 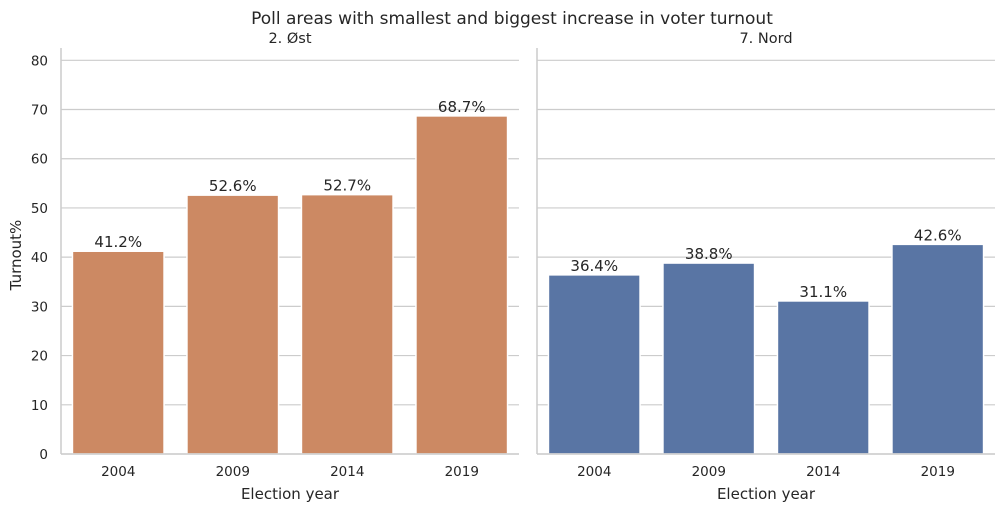 I want to click on y-tick-label: 0, so click(x=43, y=455).